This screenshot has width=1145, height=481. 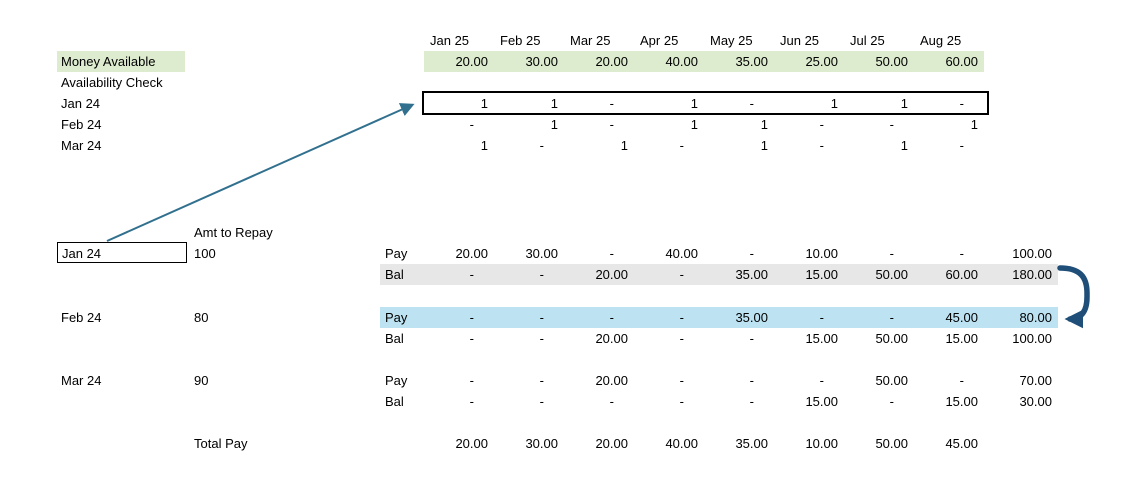 I want to click on month-header-cell: May 25, so click(x=731, y=40).